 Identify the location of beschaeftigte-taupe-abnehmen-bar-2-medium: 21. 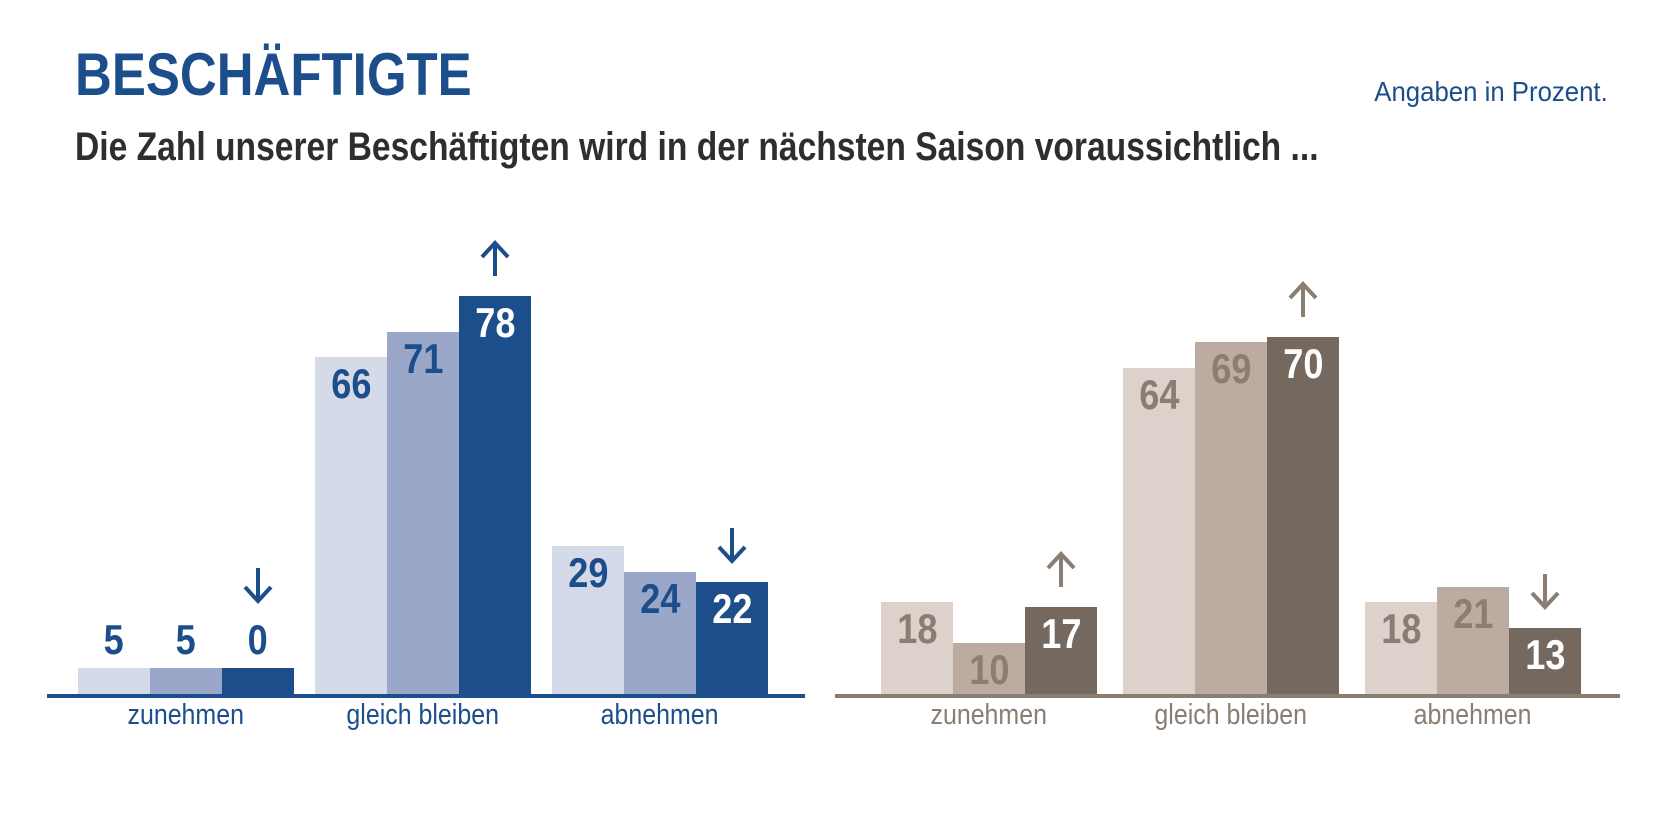
(1473, 640).